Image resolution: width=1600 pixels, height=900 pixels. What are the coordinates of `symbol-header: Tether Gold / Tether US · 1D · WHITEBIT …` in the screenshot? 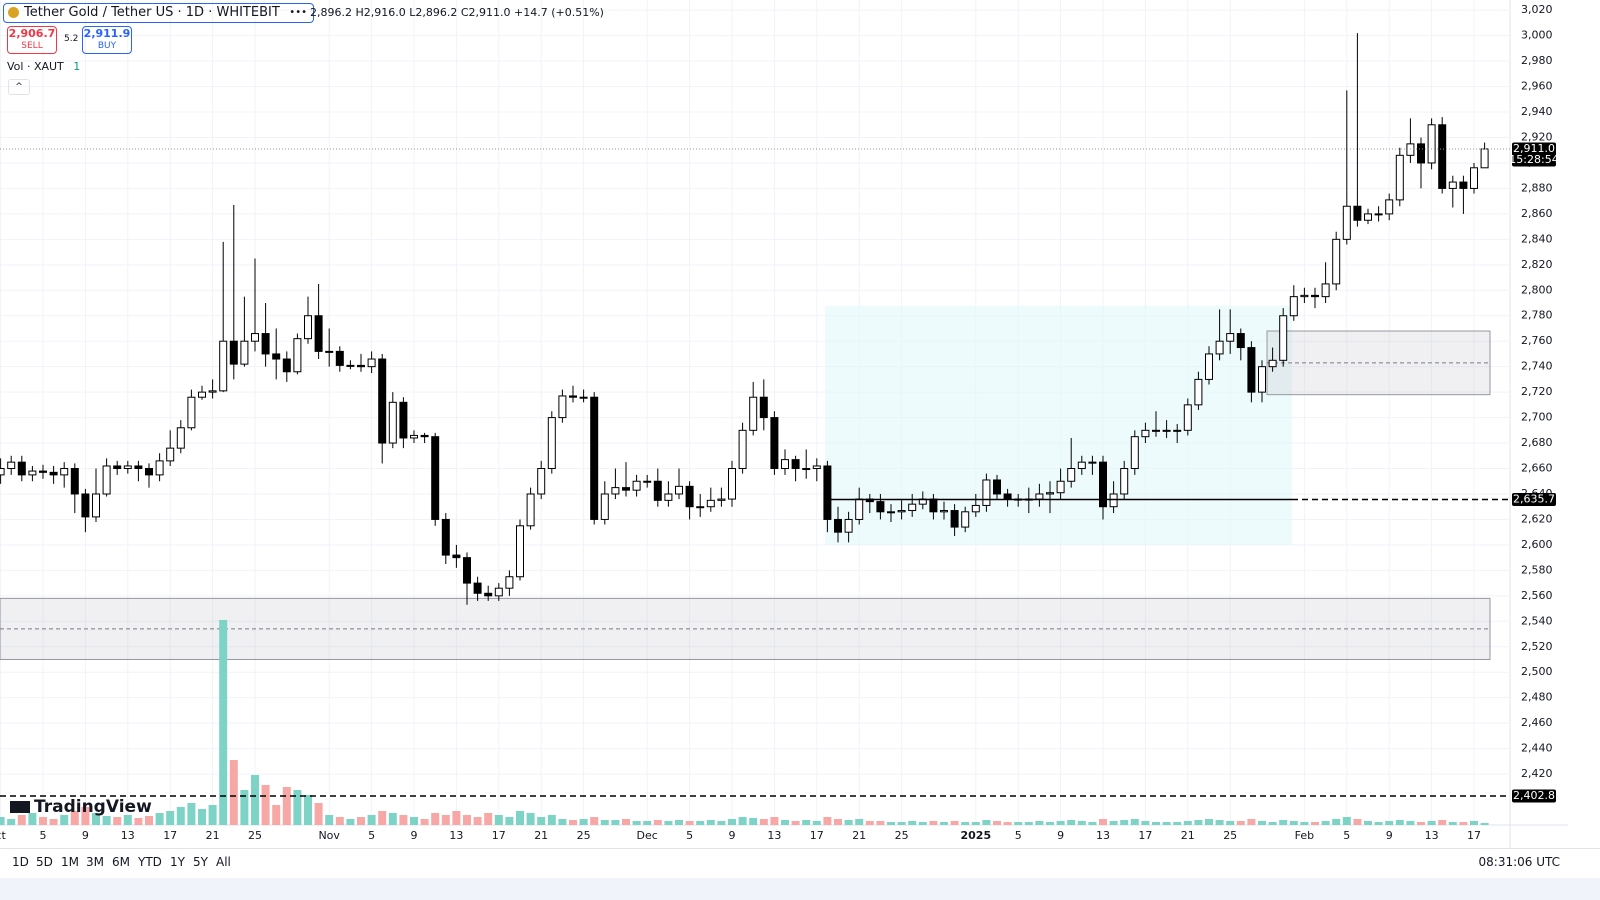 It's located at (158, 13).